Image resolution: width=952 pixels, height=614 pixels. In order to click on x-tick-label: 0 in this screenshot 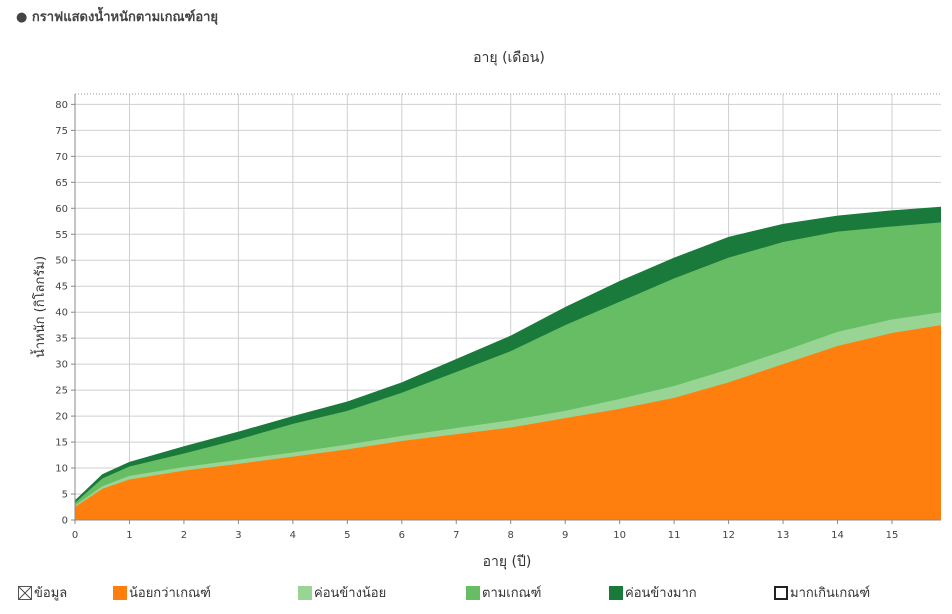, I will do `click(75, 535)`.